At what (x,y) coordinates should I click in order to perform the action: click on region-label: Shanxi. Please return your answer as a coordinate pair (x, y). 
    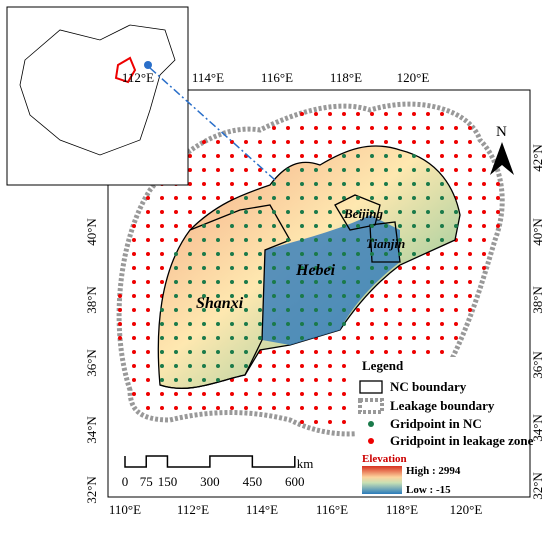
    Looking at the image, I should click on (220, 303).